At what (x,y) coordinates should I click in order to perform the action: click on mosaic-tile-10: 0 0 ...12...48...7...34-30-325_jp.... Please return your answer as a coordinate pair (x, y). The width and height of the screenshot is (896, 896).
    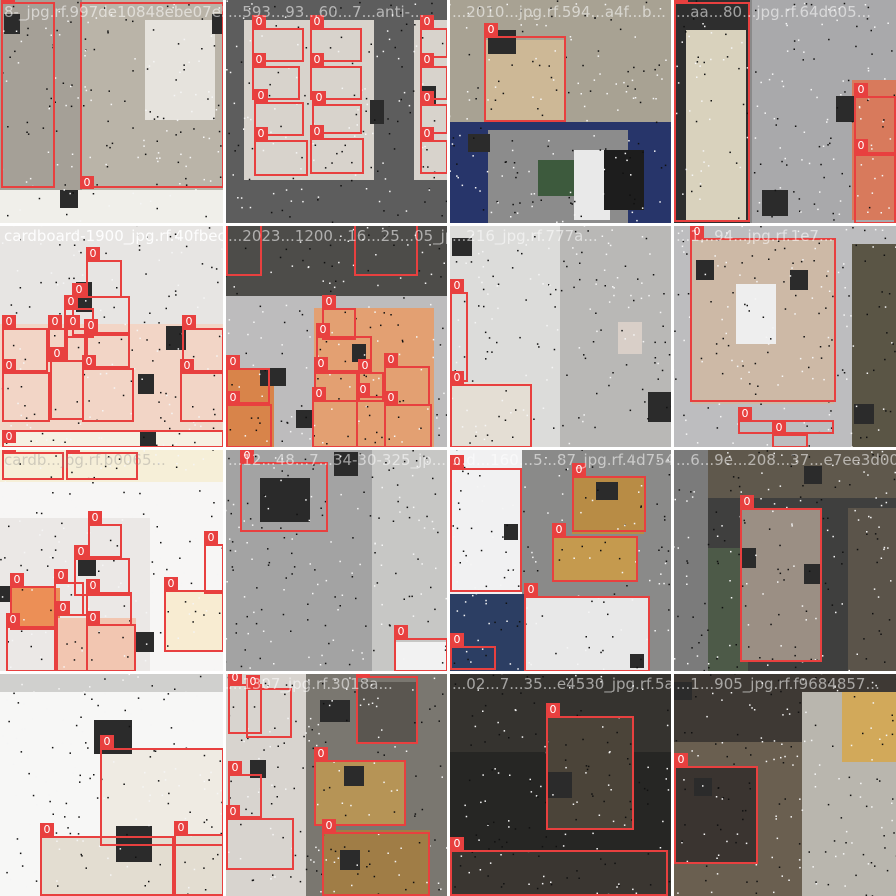
    Looking at the image, I should click on (336, 560).